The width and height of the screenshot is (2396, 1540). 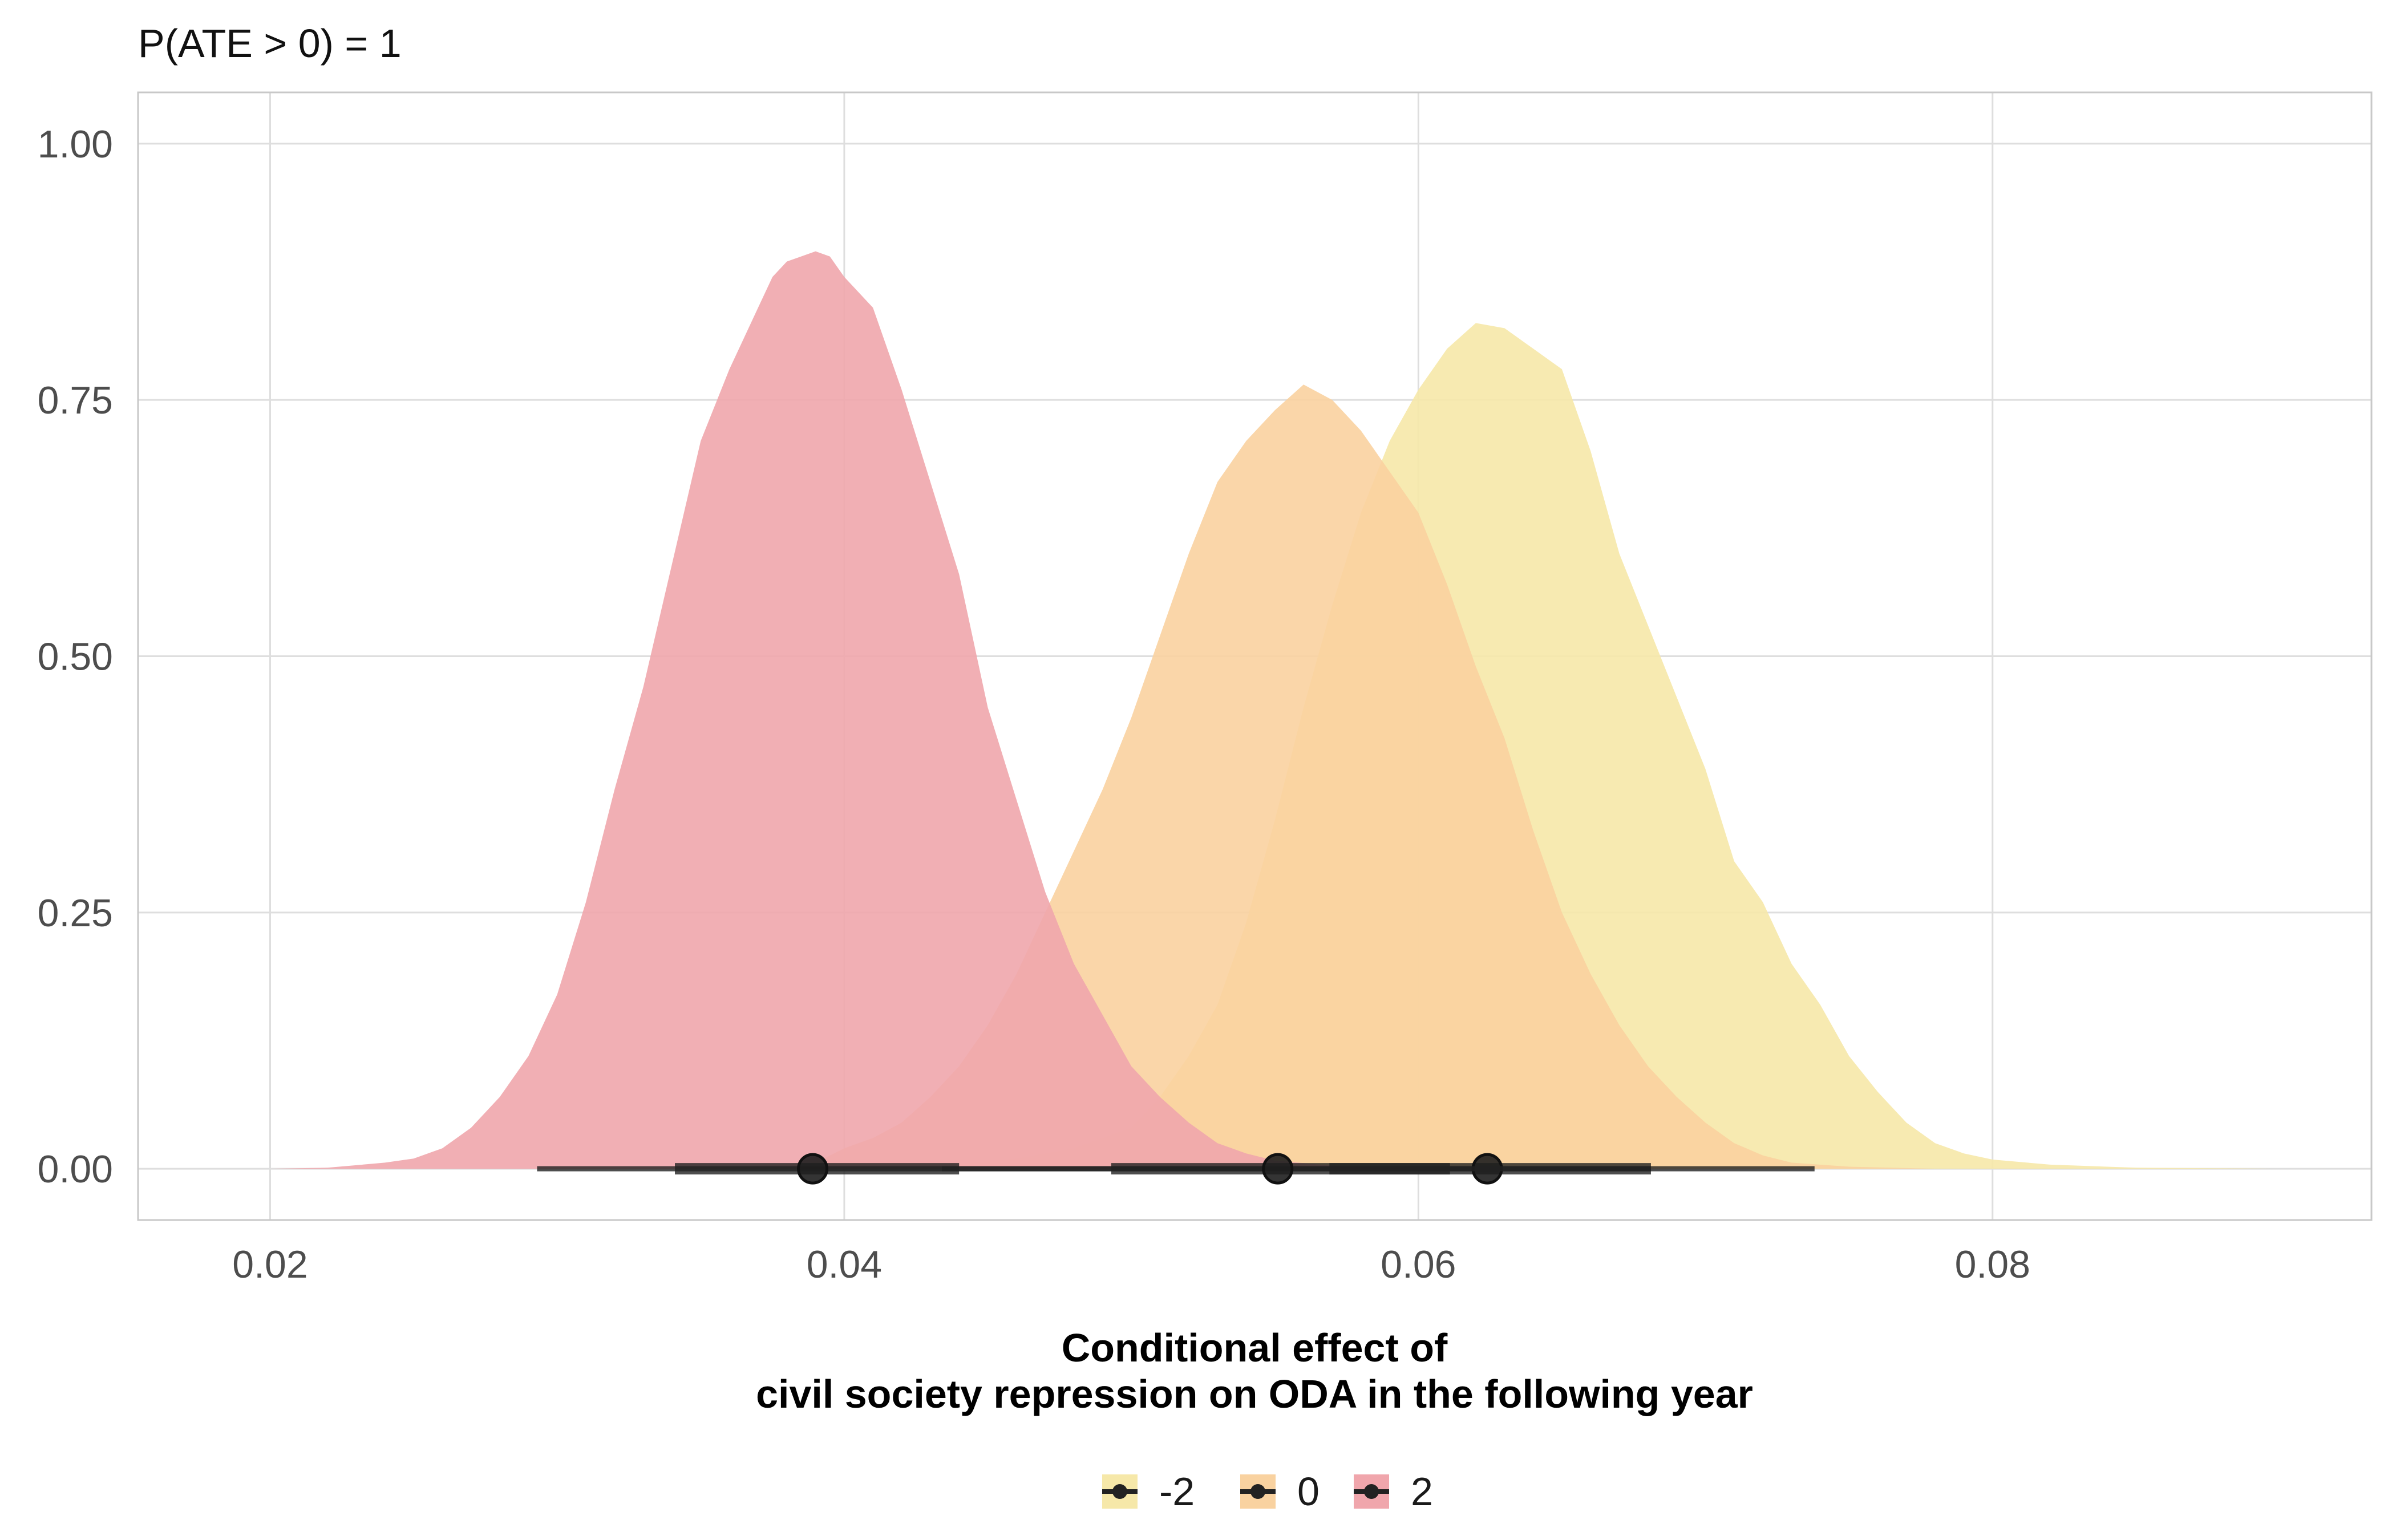 What do you see at coordinates (1308, 1492) in the screenshot?
I see `legend-label-0: 0` at bounding box center [1308, 1492].